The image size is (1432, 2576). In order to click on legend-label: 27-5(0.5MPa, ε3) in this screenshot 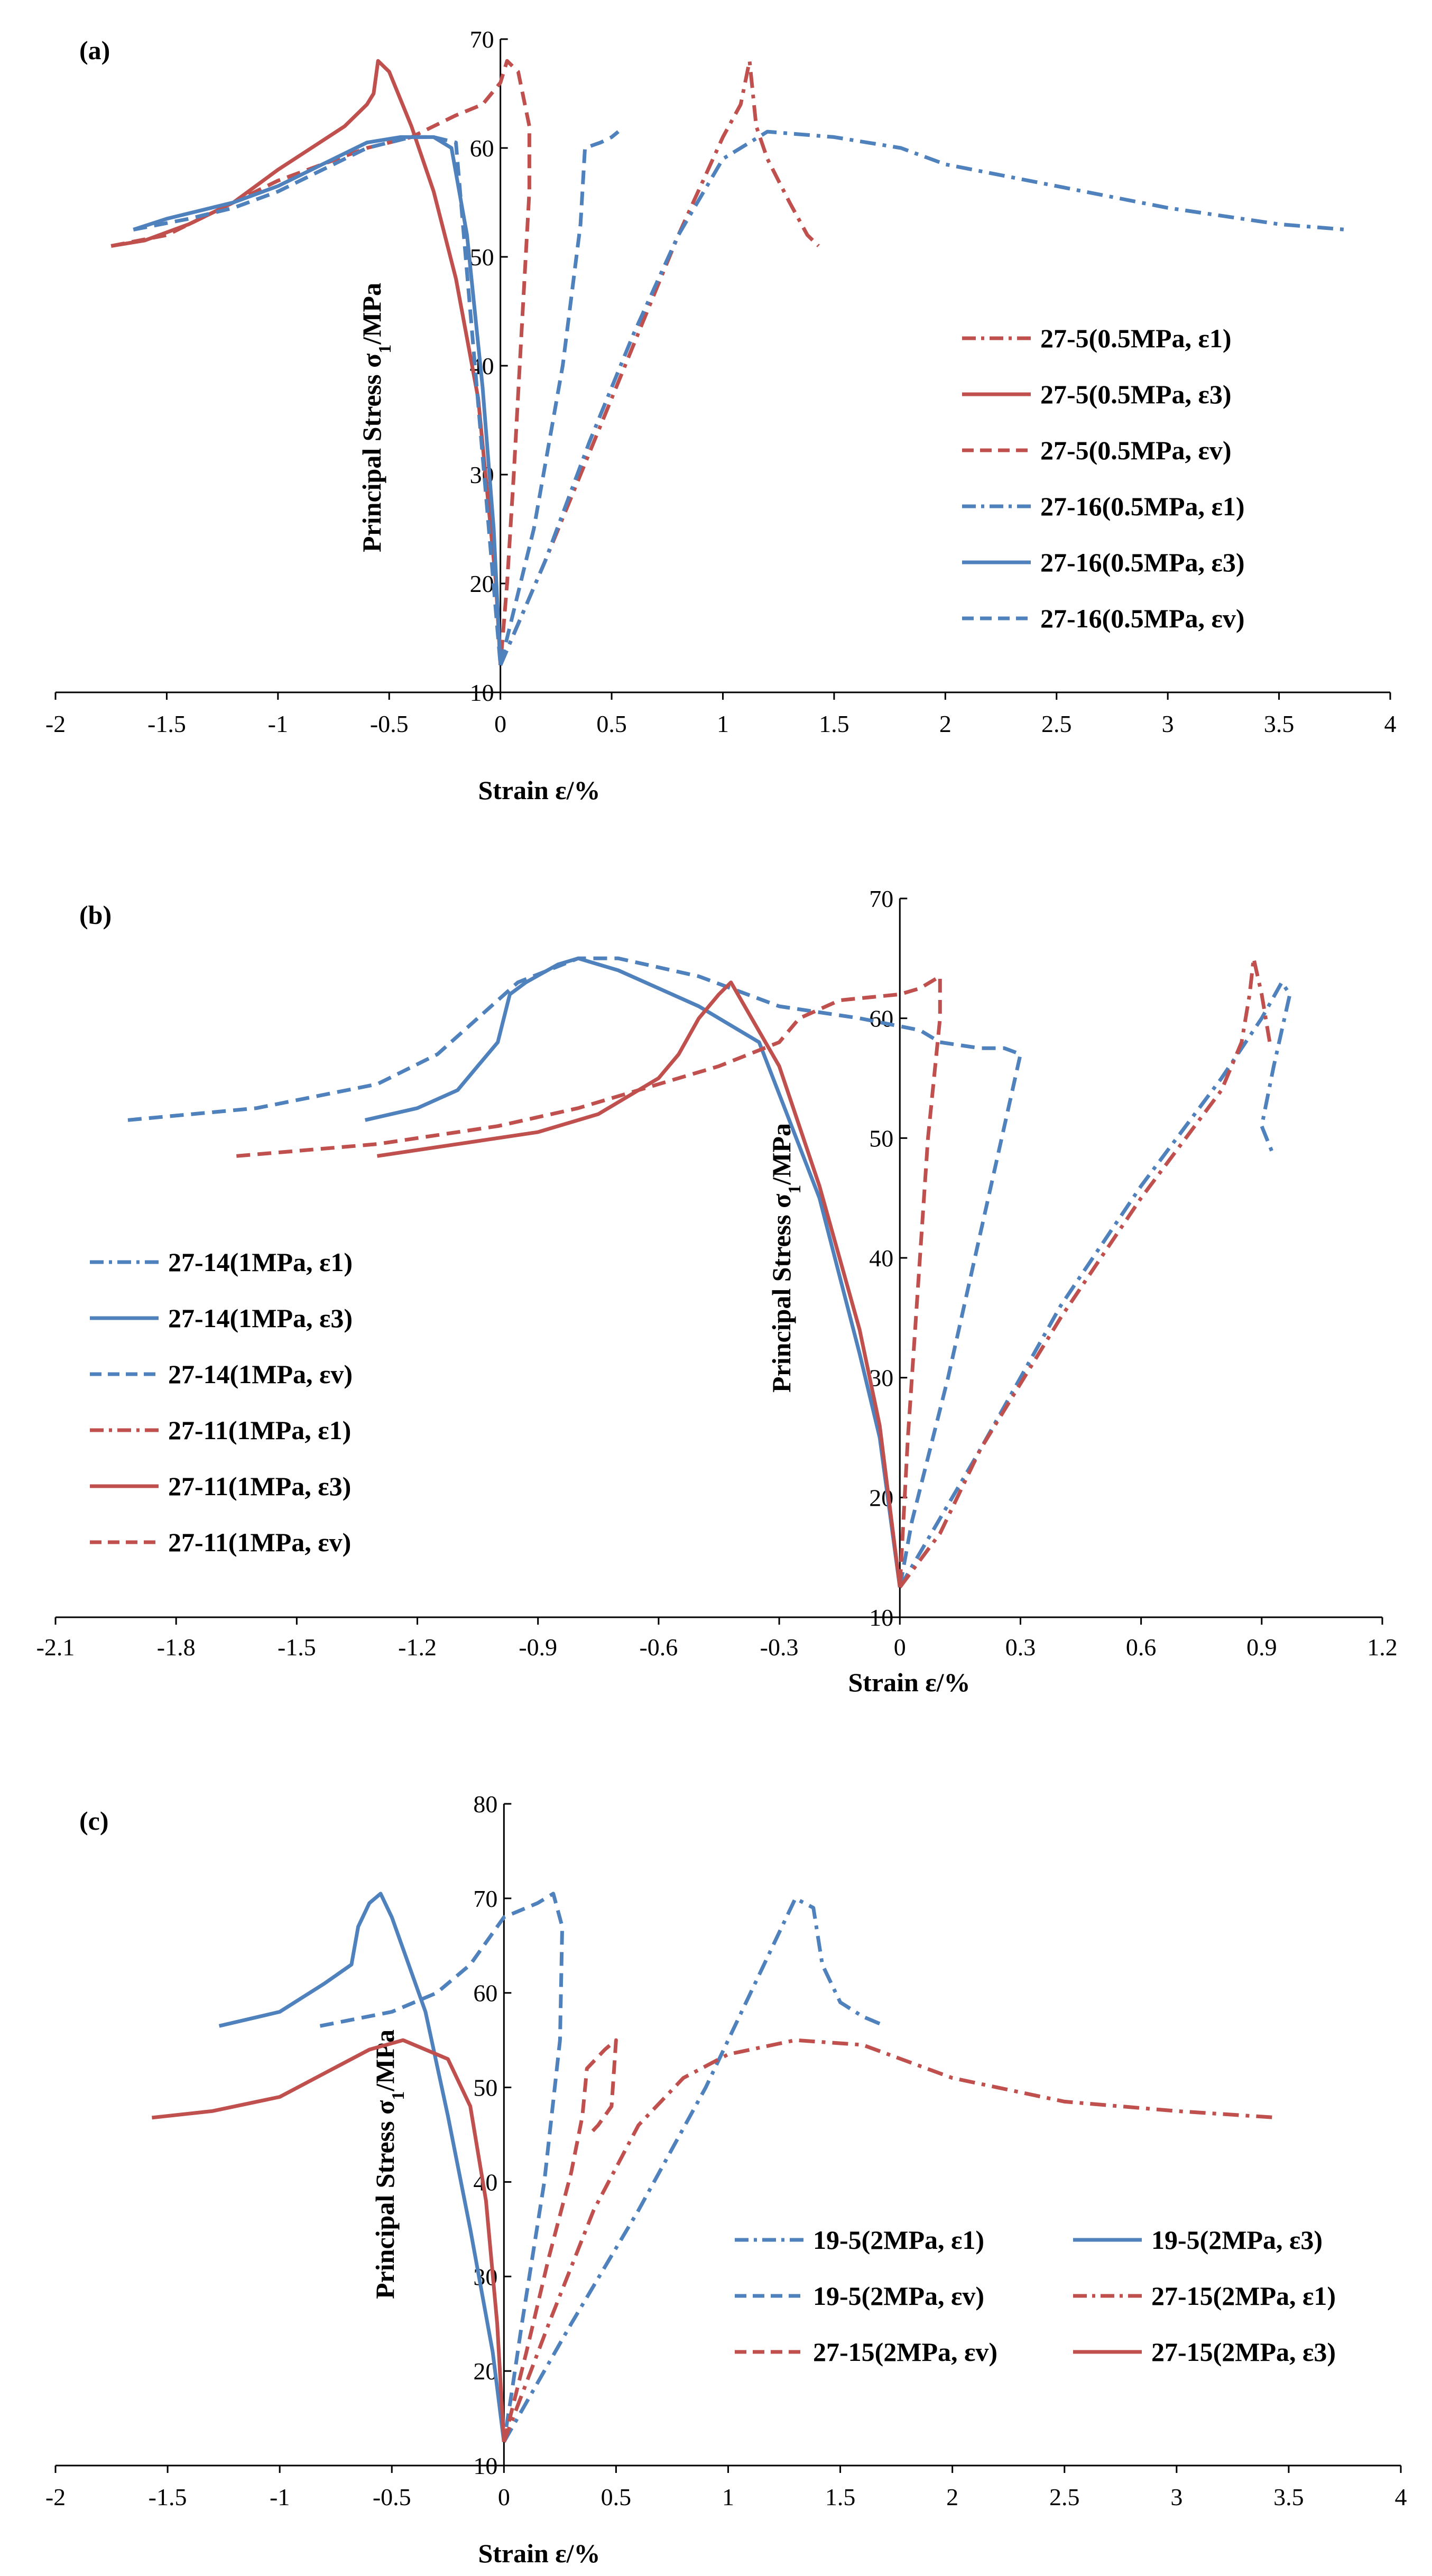, I will do `click(1136, 394)`.